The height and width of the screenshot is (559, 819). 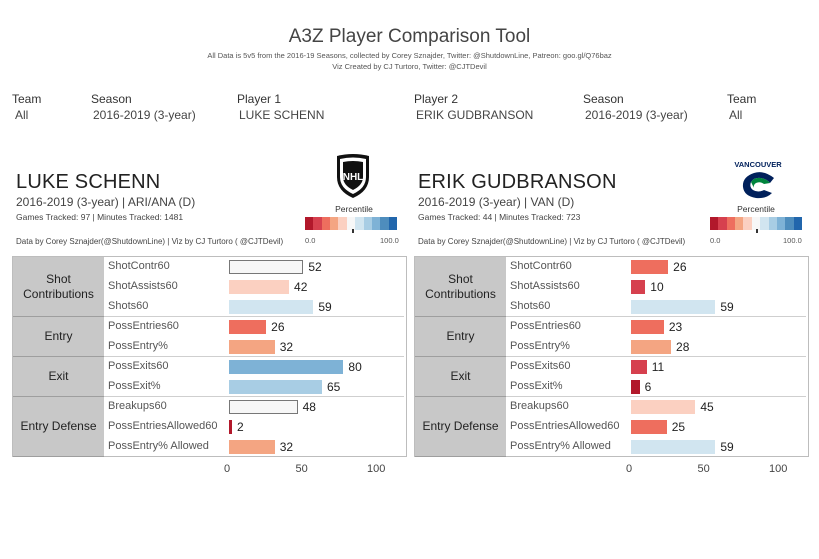 What do you see at coordinates (758, 179) in the screenshot?
I see `vancouver-canucks-logo: VANCOUVER` at bounding box center [758, 179].